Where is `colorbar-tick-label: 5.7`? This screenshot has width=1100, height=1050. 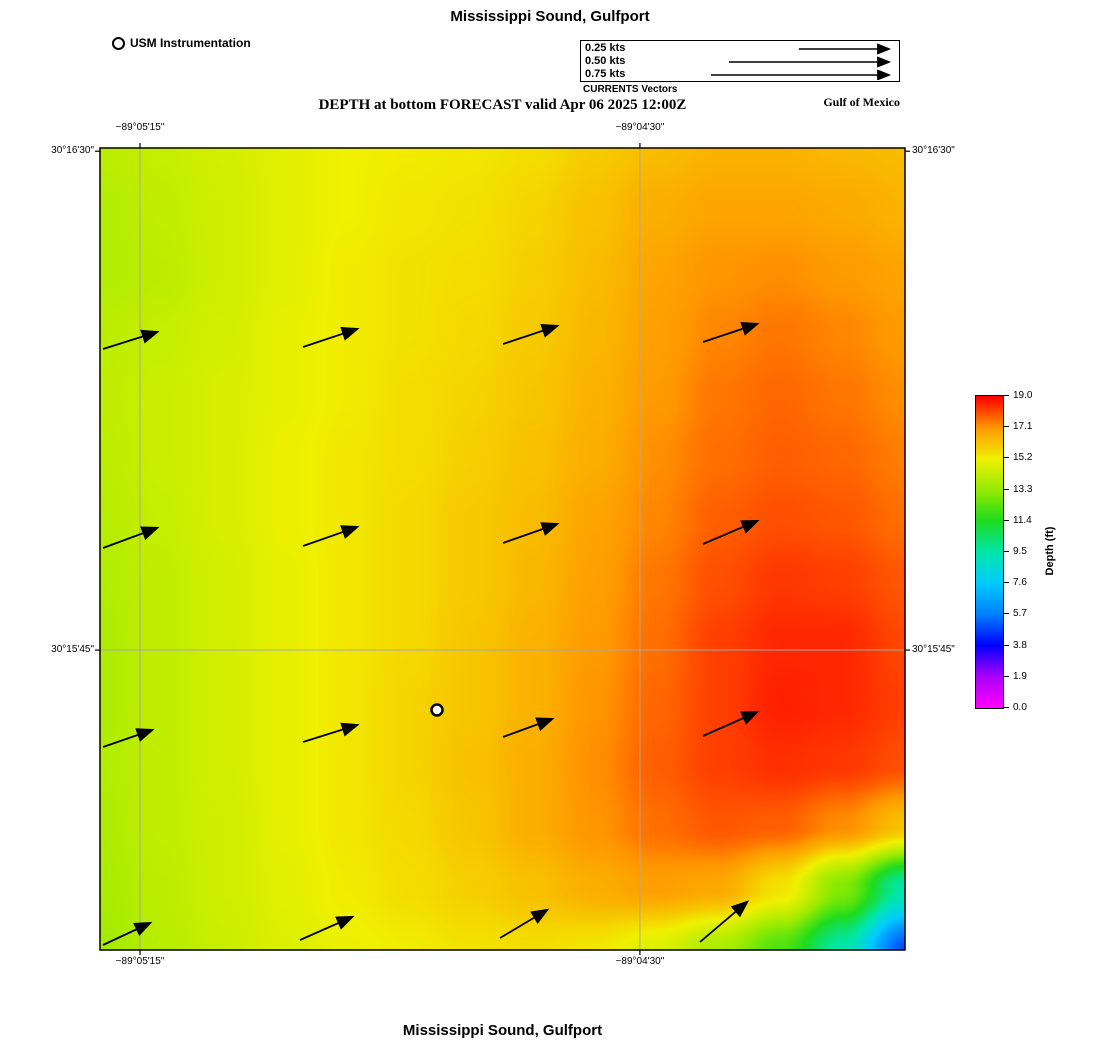
colorbar-tick-label: 5.7 is located at coordinates (1020, 614).